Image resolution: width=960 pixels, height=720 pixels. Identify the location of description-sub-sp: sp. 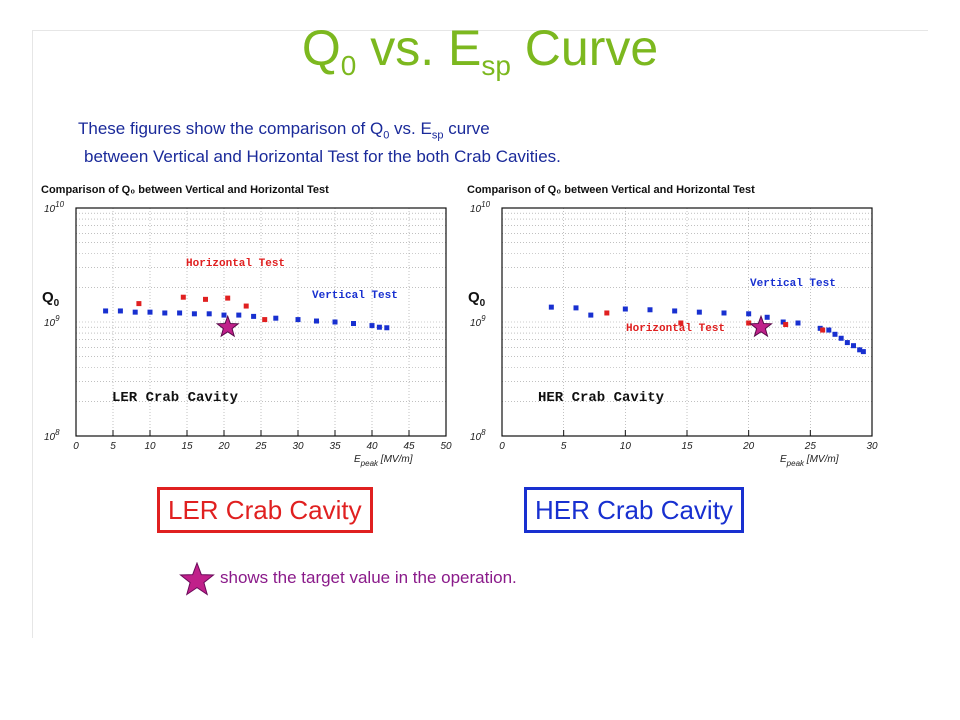
(437, 135).